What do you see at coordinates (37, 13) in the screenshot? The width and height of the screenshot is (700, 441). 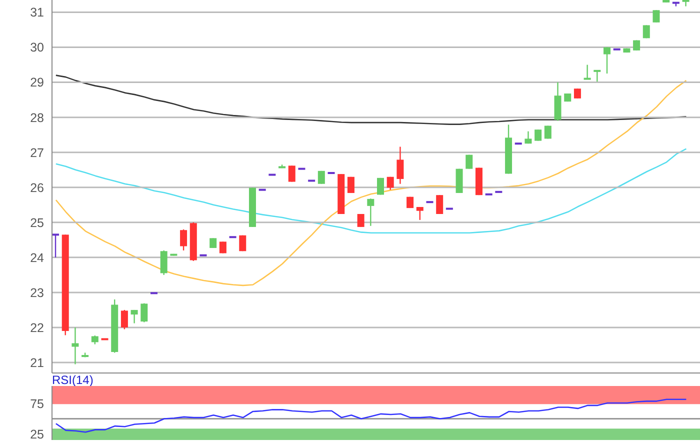 I see `y-tick-label: 31` at bounding box center [37, 13].